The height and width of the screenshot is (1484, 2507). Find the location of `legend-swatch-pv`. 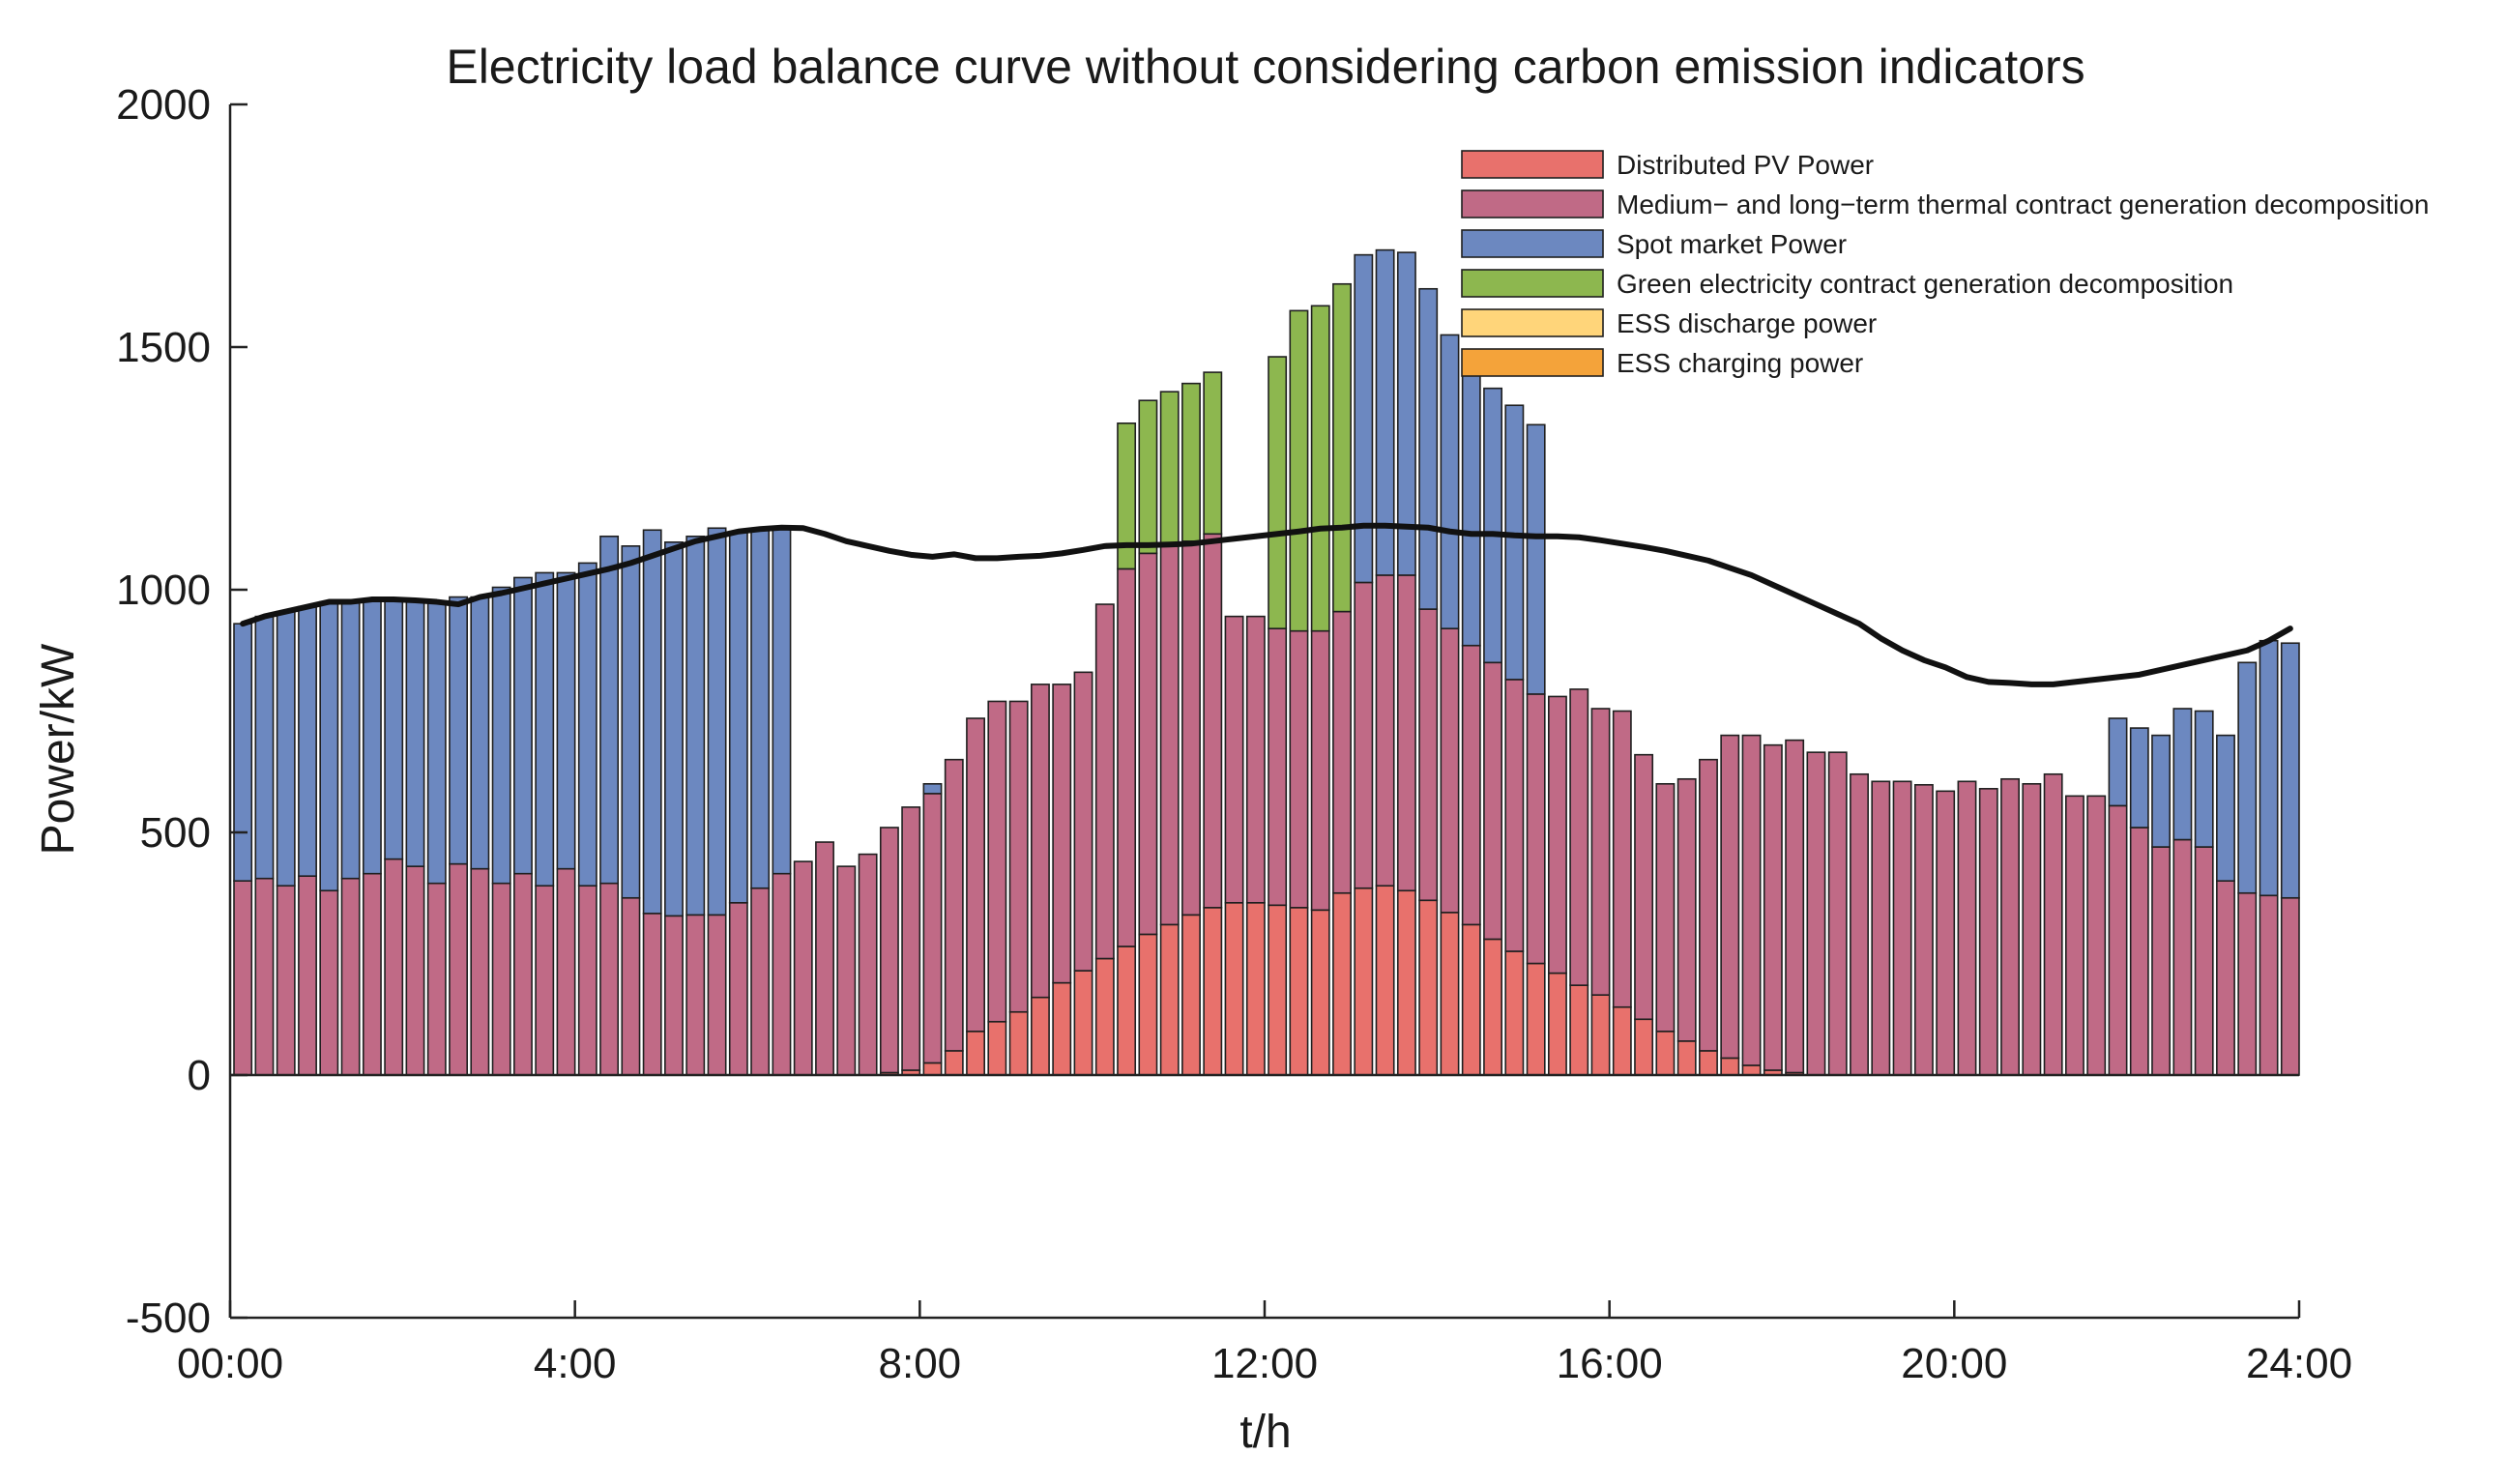

legend-swatch-pv is located at coordinates (1532, 165).